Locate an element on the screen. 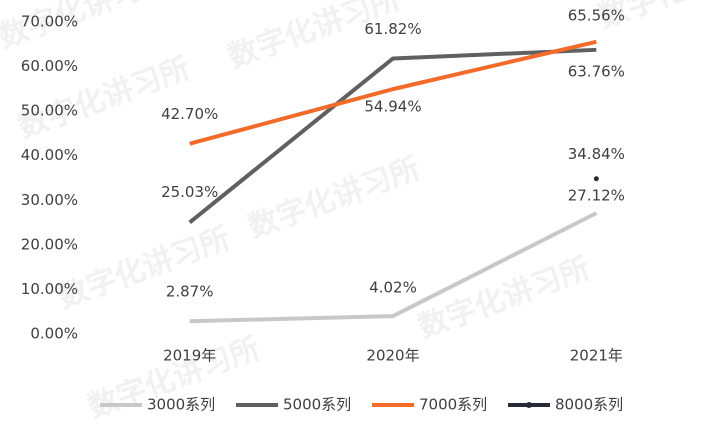 The image size is (720, 432). data-label: 42.70% is located at coordinates (189, 114).